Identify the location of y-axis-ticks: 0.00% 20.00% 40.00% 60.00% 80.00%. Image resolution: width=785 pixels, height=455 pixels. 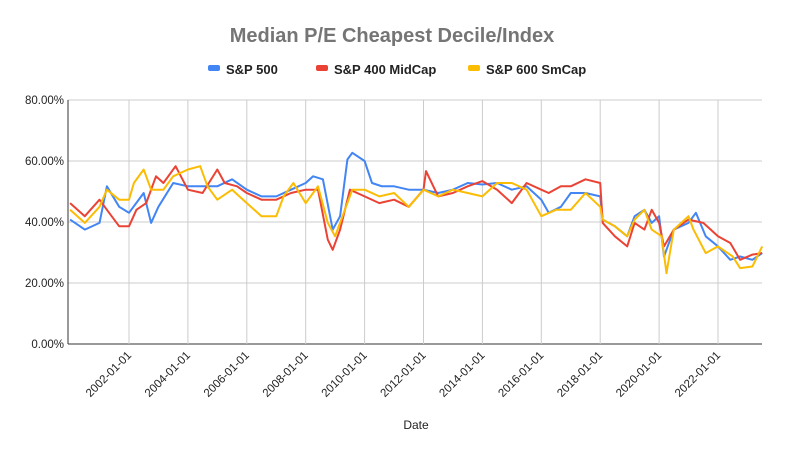
(44, 223).